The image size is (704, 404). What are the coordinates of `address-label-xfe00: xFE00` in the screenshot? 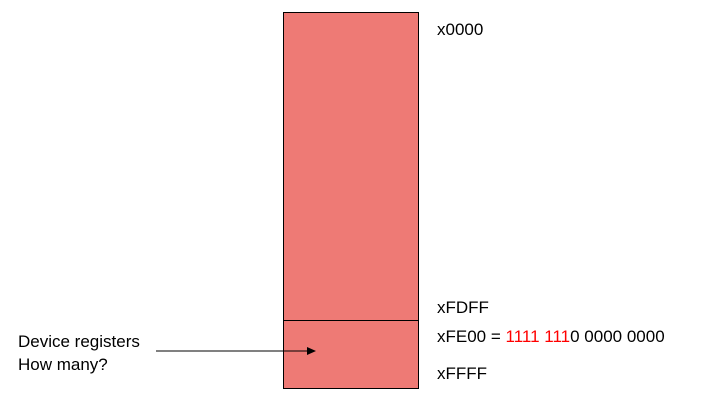 It's located at (462, 336).